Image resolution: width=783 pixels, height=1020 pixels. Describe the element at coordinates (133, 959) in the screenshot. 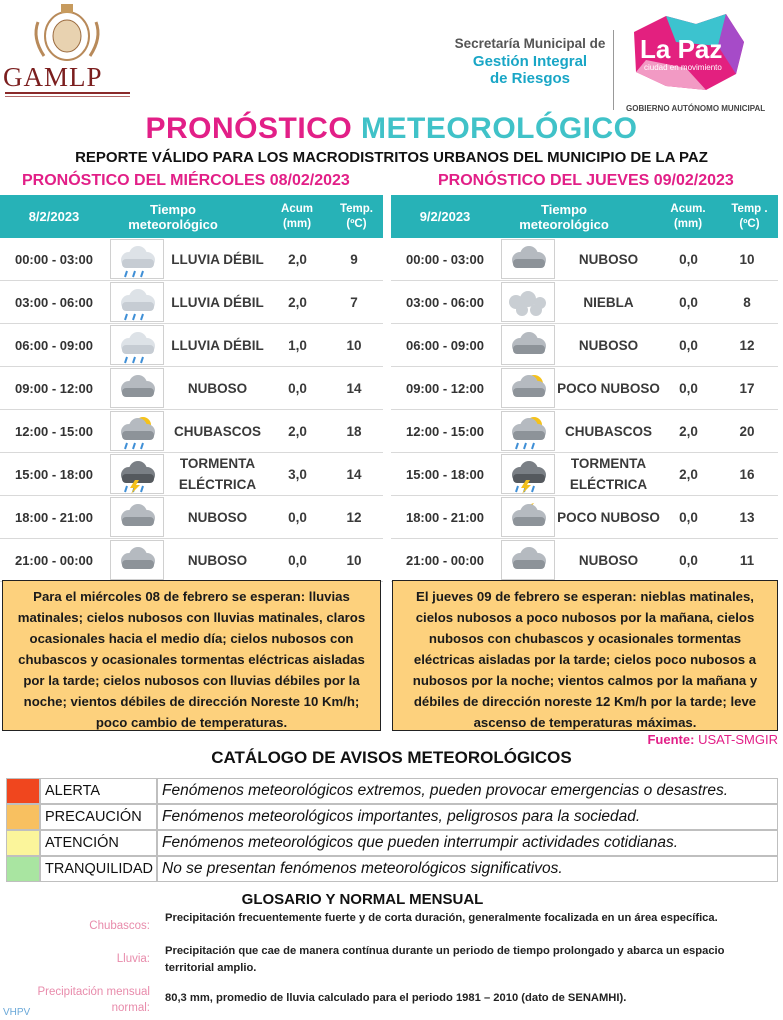

I see `glossary-term: Lluvia:` at that location.